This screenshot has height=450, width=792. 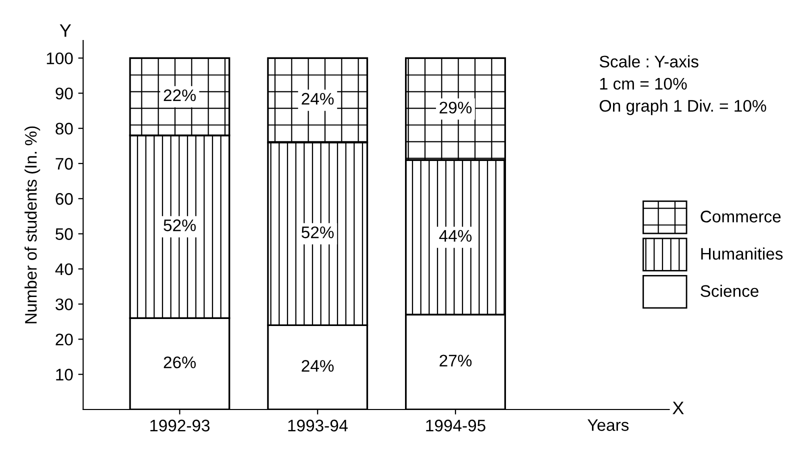 I want to click on data-label: 26%, so click(x=180, y=362).